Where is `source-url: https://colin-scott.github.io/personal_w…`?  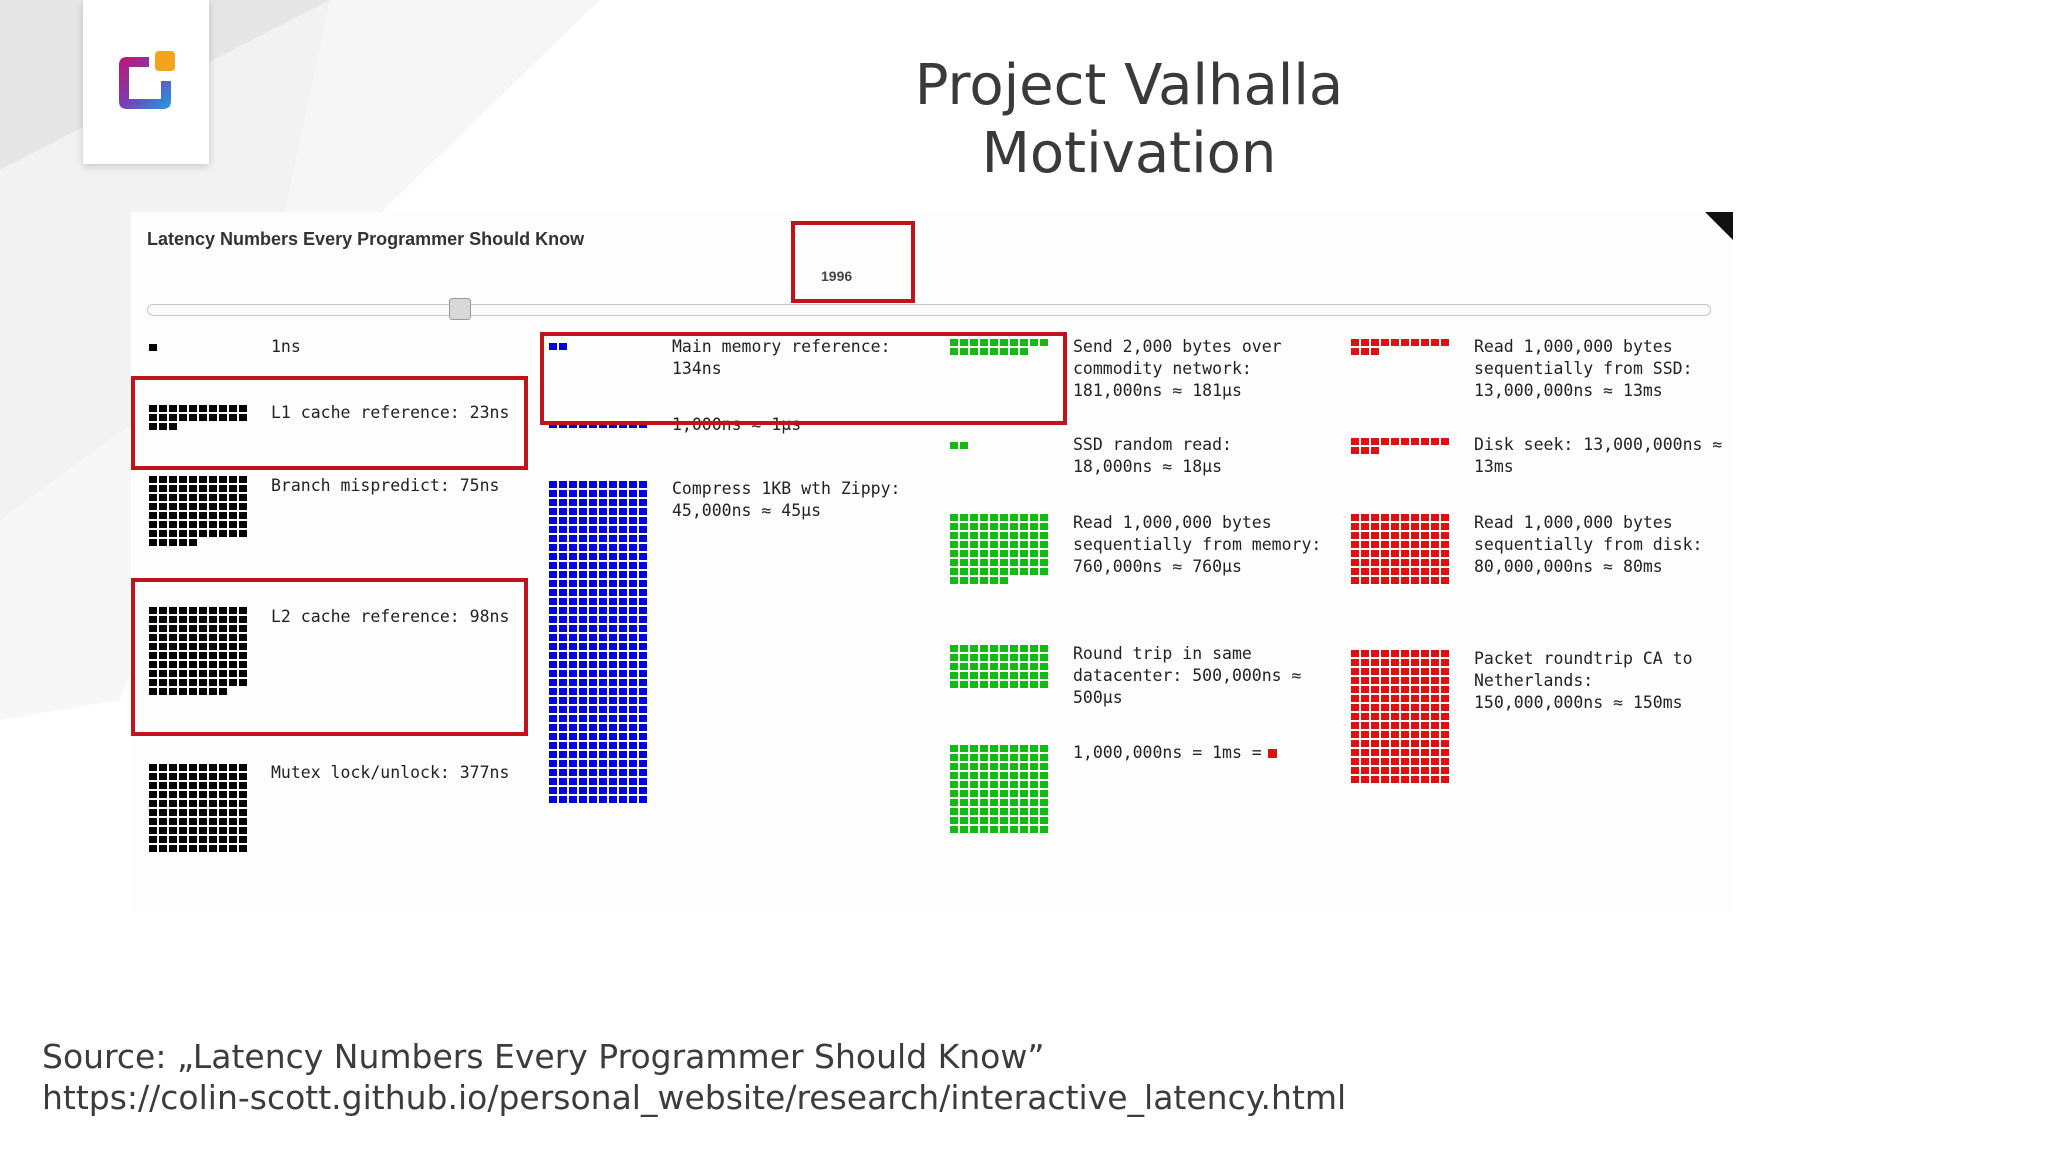 source-url: https://colin-scott.github.io/personal_w… is located at coordinates (694, 1097).